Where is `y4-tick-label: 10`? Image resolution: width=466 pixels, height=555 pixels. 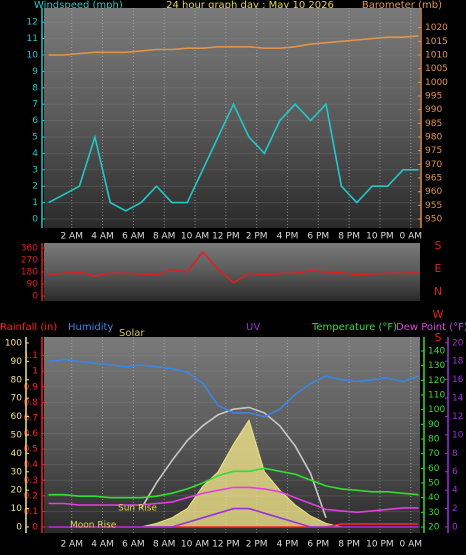 y4-tick-label: 10 is located at coordinates (458, 435).